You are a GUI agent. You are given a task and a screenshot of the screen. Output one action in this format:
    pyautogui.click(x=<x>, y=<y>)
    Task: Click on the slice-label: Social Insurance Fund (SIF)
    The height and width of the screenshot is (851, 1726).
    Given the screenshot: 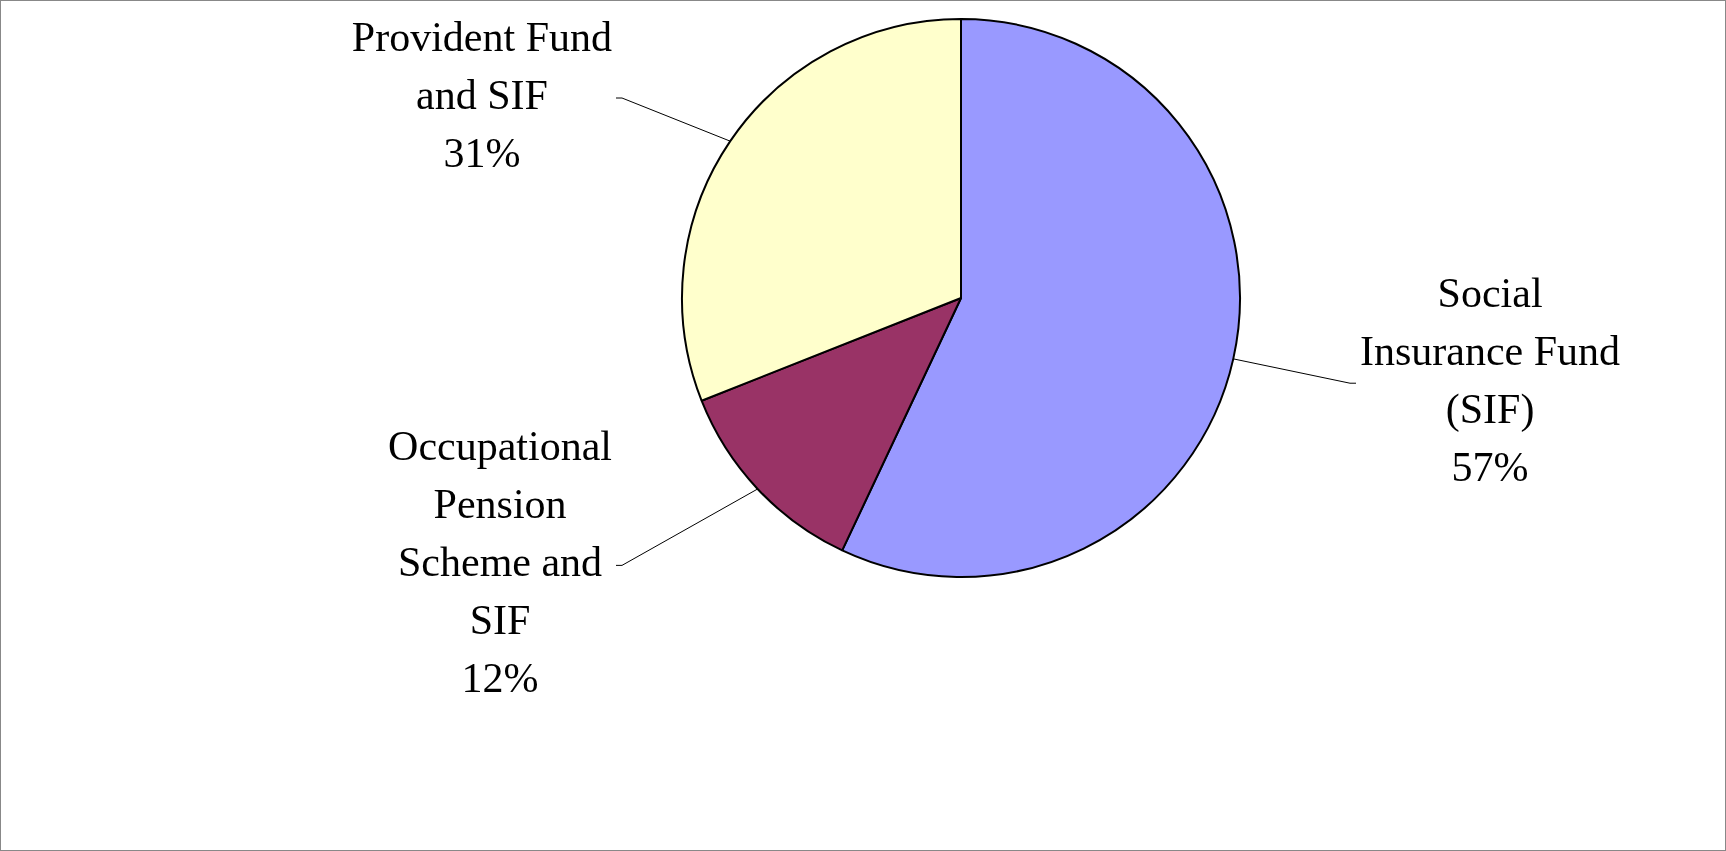 What is the action you would take?
    pyautogui.click(x=1490, y=352)
    